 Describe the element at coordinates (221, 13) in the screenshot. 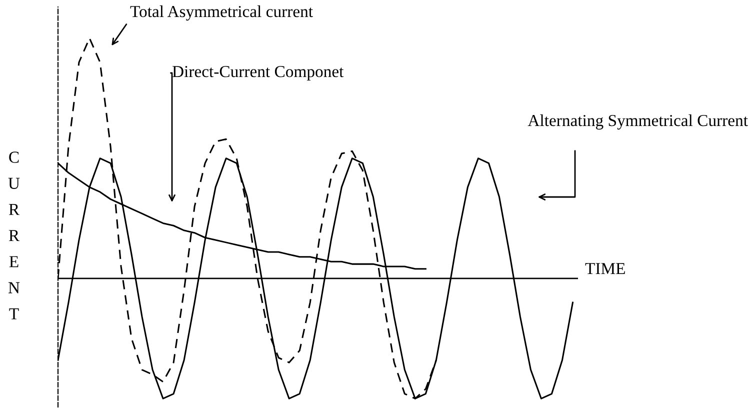

I see `text: Total Asymmetrical current` at that location.